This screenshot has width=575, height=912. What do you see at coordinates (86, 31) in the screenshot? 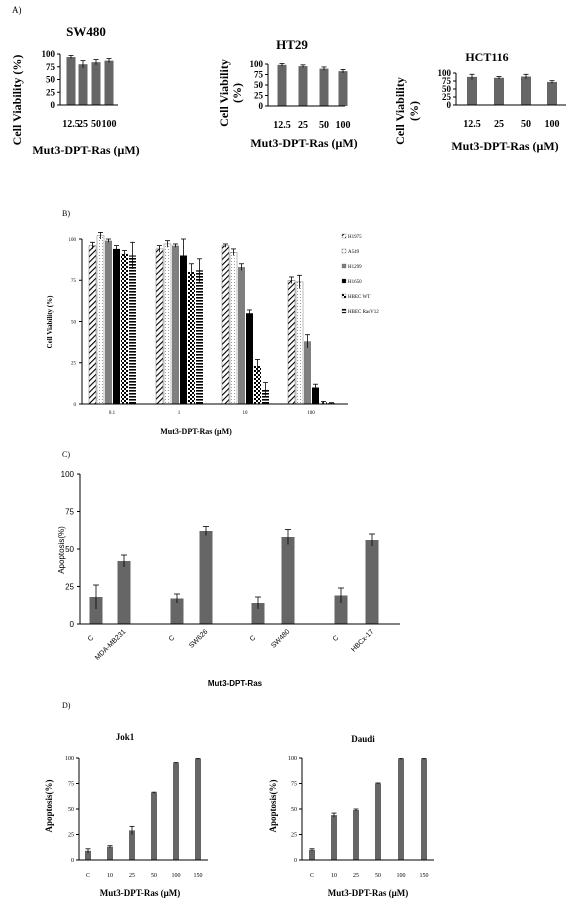
I see `chart-title-sw480: SW480` at bounding box center [86, 31].